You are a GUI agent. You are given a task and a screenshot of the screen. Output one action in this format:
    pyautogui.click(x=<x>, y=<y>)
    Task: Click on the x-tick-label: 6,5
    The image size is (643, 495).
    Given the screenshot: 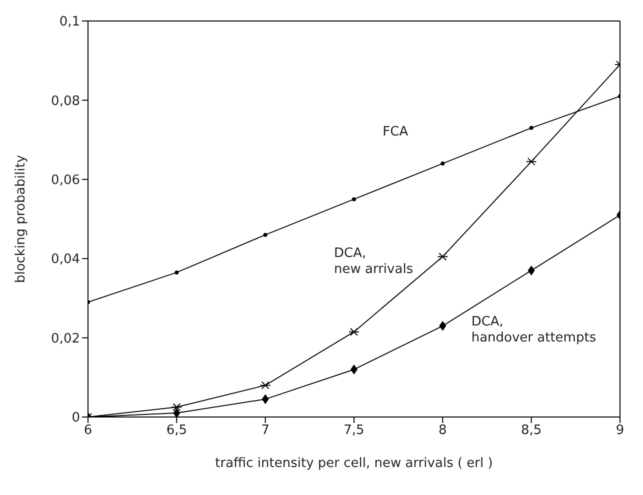 What is the action you would take?
    pyautogui.click(x=177, y=430)
    